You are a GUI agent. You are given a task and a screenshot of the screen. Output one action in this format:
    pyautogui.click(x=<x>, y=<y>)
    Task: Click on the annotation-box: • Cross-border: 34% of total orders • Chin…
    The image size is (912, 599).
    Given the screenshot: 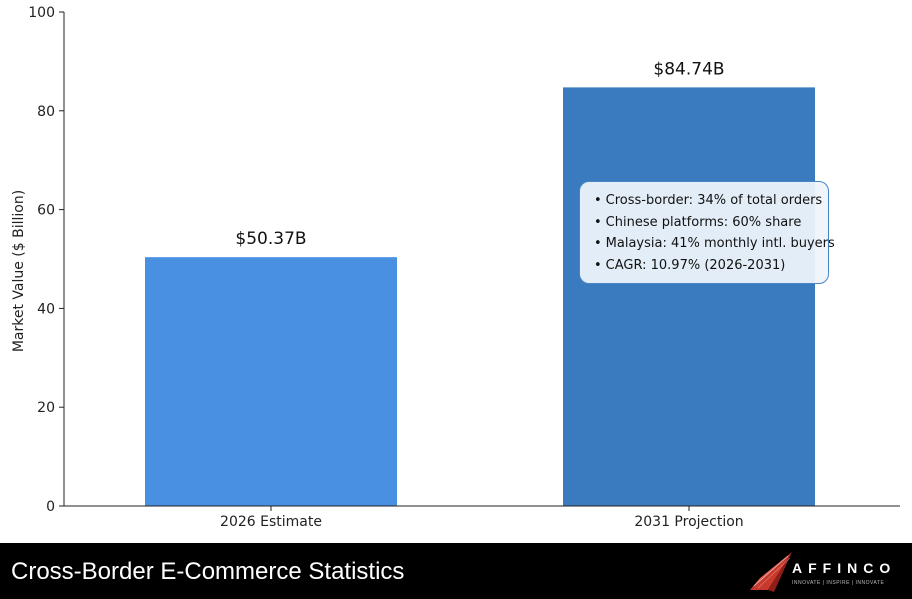 What is the action you would take?
    pyautogui.click(x=707, y=232)
    